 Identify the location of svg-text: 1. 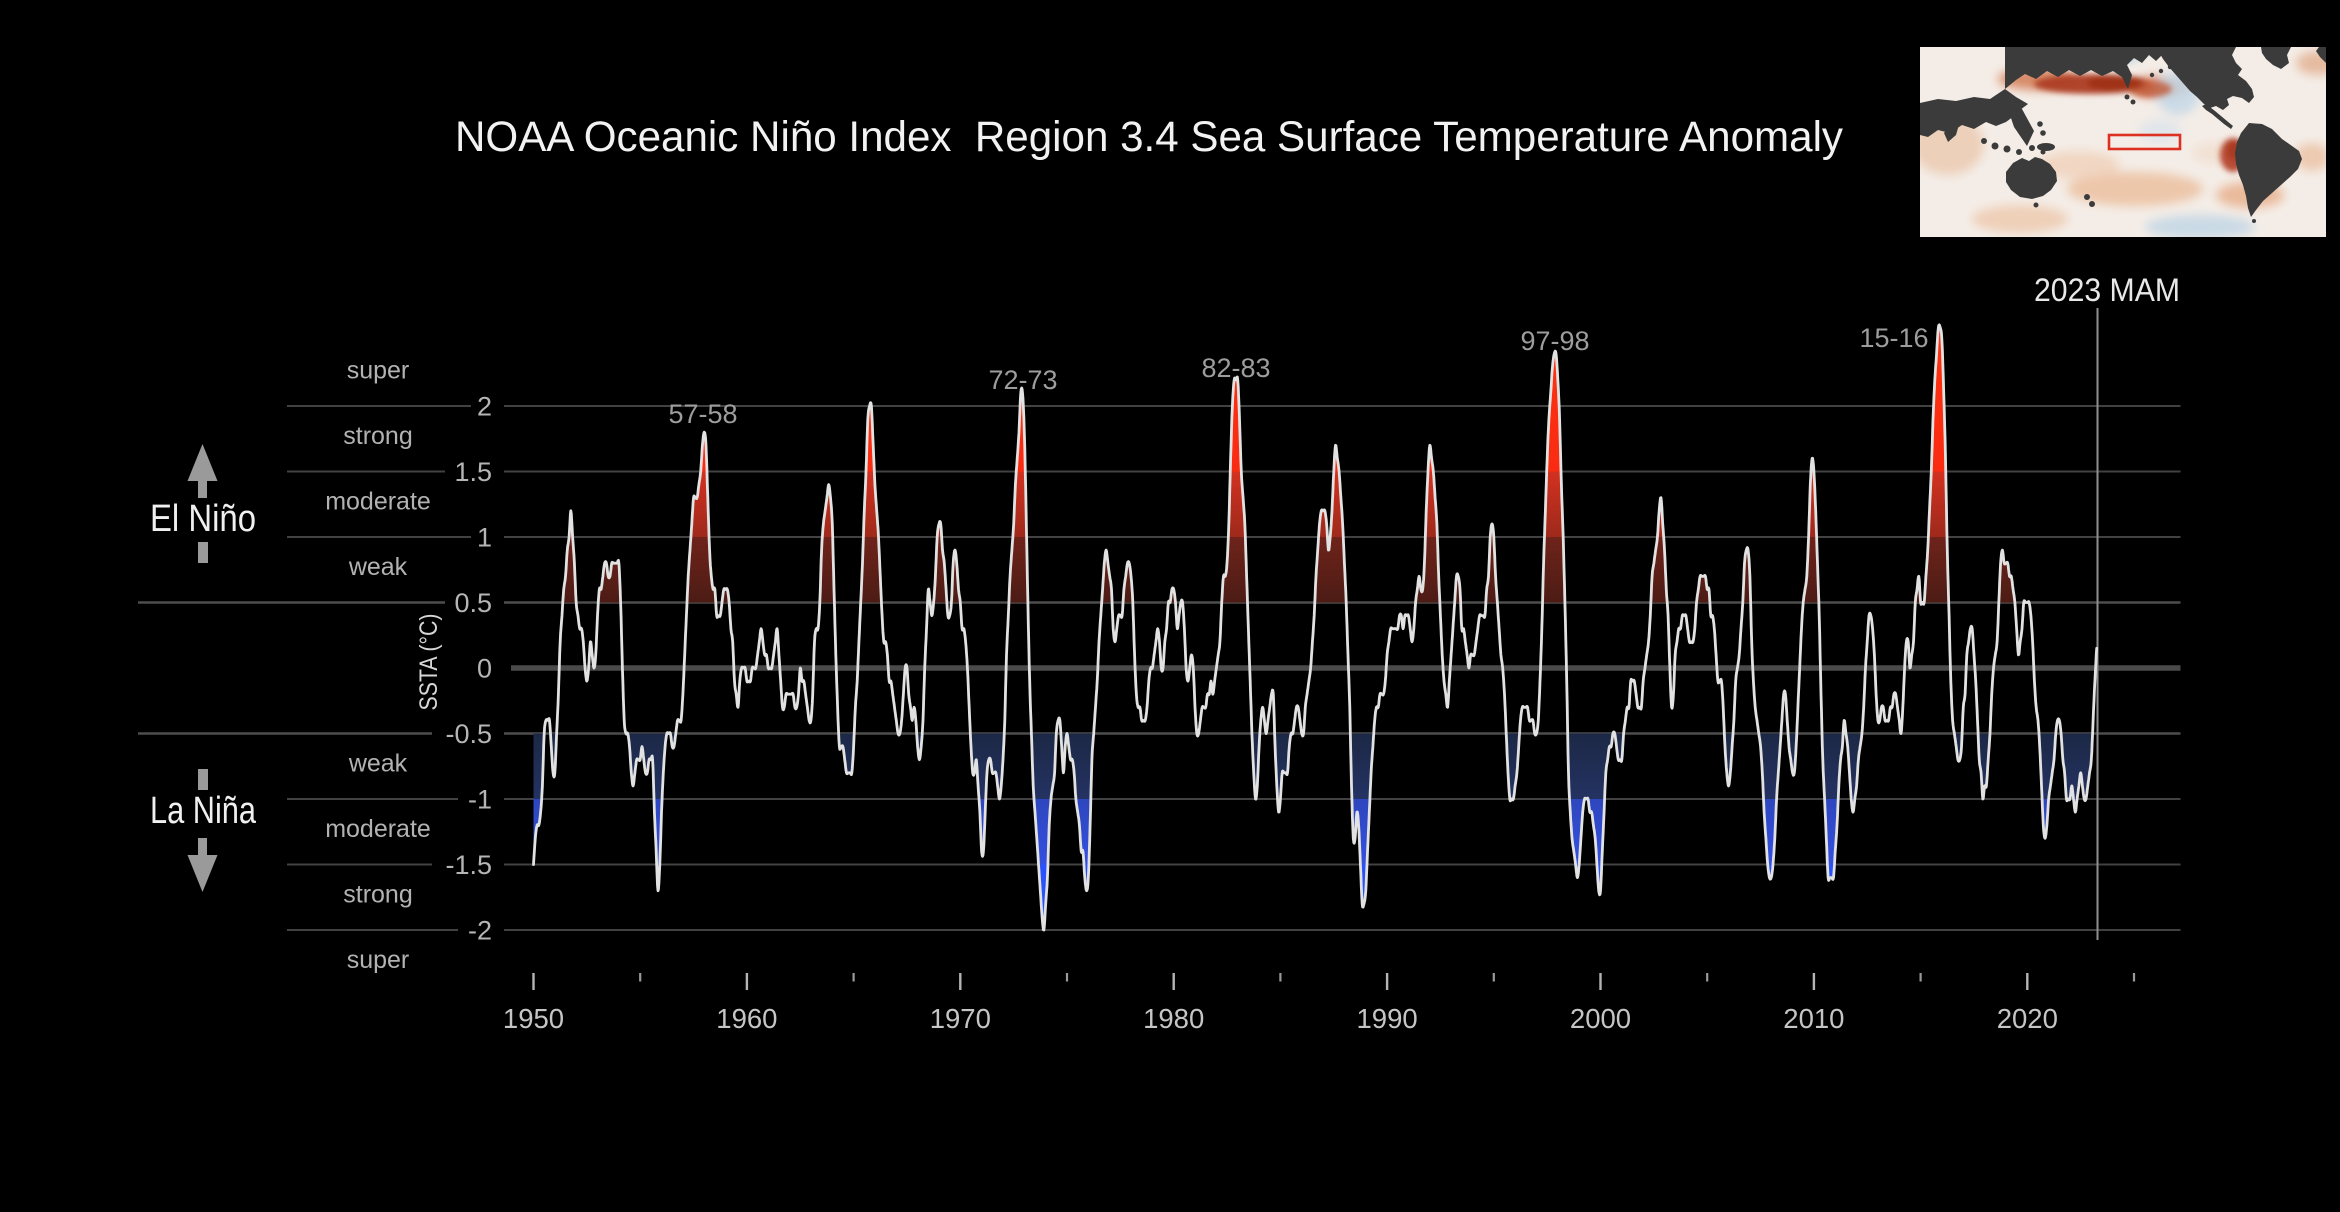
(484, 538).